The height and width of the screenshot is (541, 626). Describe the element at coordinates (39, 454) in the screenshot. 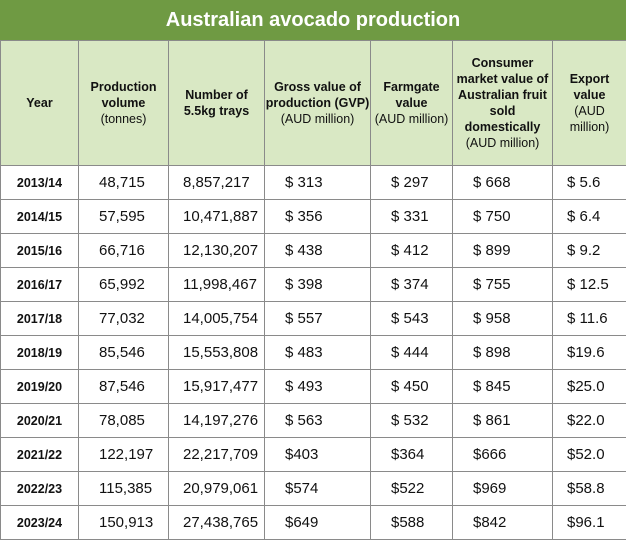

I see `year-cell: 2021/22` at that location.